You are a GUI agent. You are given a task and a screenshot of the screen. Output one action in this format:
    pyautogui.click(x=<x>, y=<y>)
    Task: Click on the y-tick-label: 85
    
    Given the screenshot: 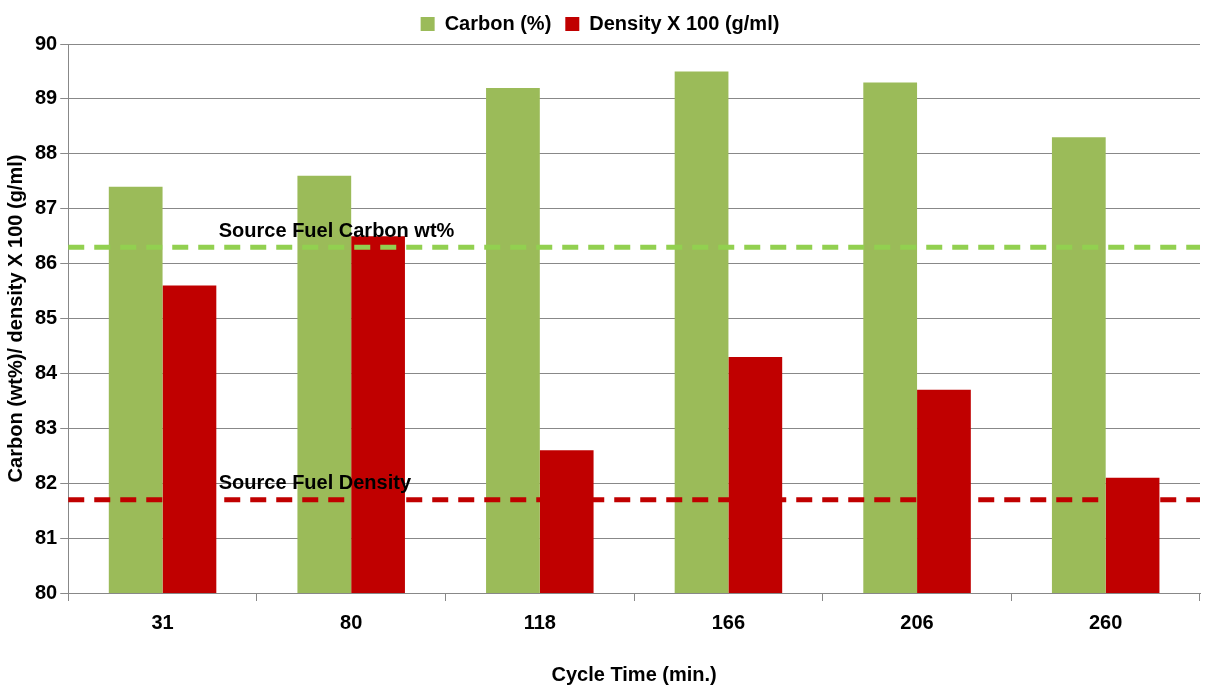 What is the action you would take?
    pyautogui.click(x=46, y=317)
    